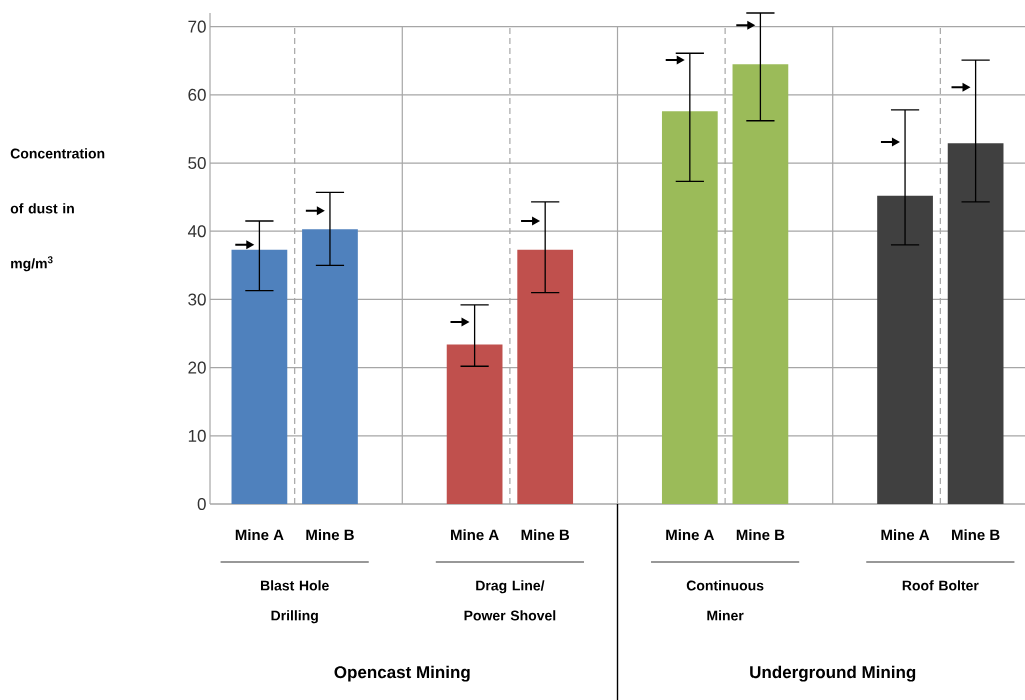 The image size is (1025, 700). Describe the element at coordinates (940, 585) in the screenshot. I see `text: Roof Bolter` at that location.